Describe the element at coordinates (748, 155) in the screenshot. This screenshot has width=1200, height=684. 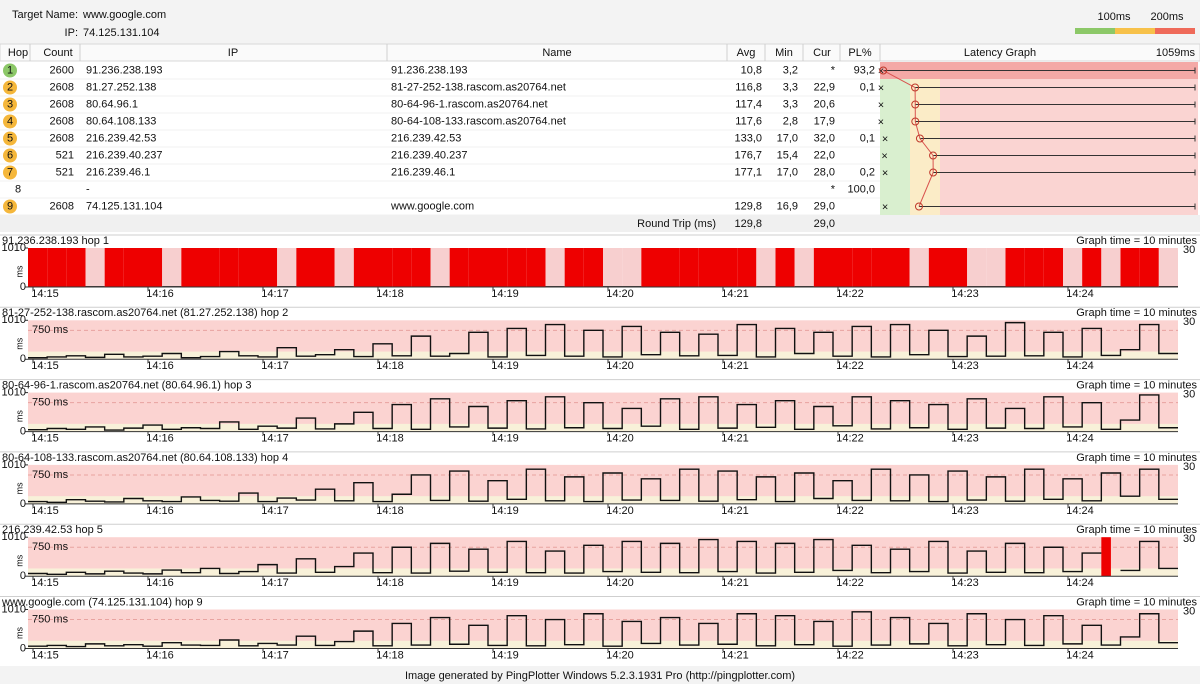
I see `cell-avg: 176,7` at that location.